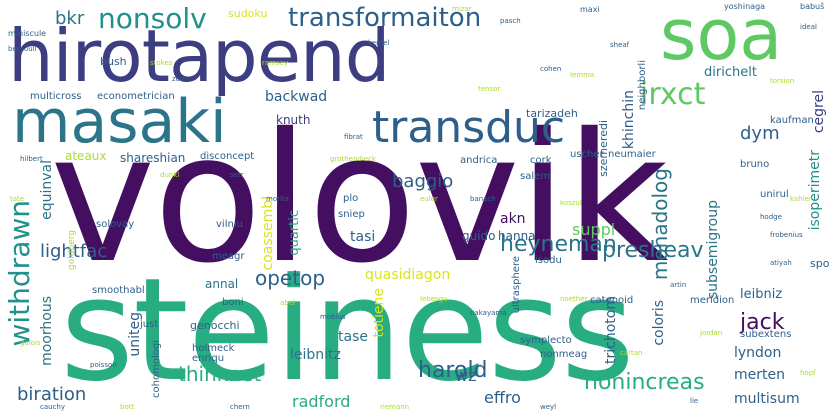 The image size is (837, 418). I want to click on word-knuth: knuth, so click(293, 120).